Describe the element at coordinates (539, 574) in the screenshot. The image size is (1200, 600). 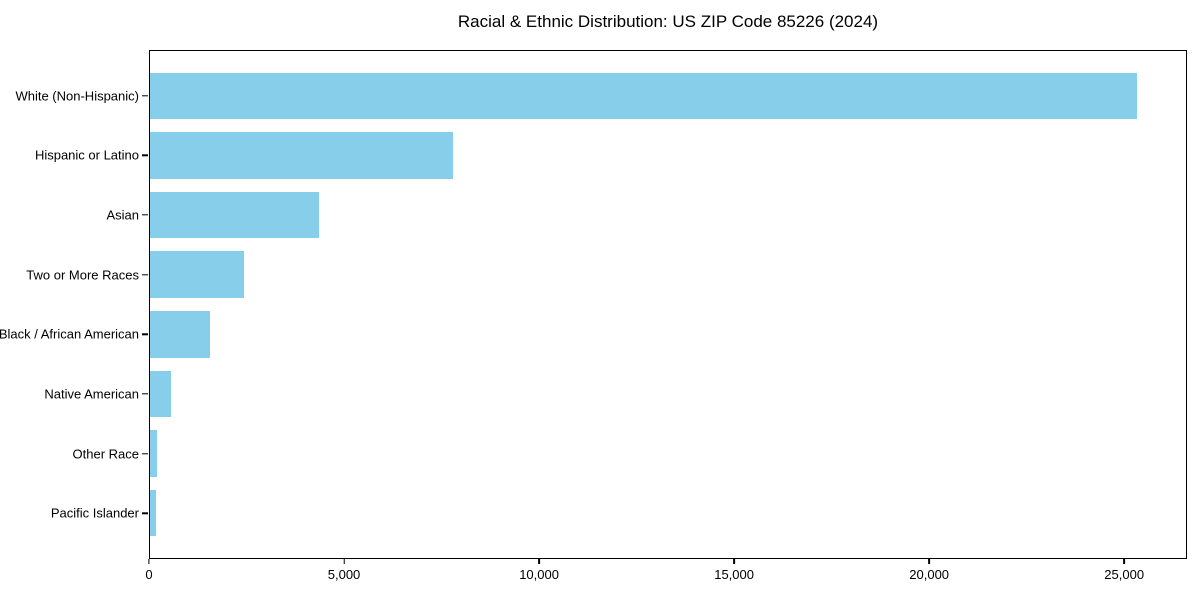
I see `x-tick-label: 10,000` at that location.